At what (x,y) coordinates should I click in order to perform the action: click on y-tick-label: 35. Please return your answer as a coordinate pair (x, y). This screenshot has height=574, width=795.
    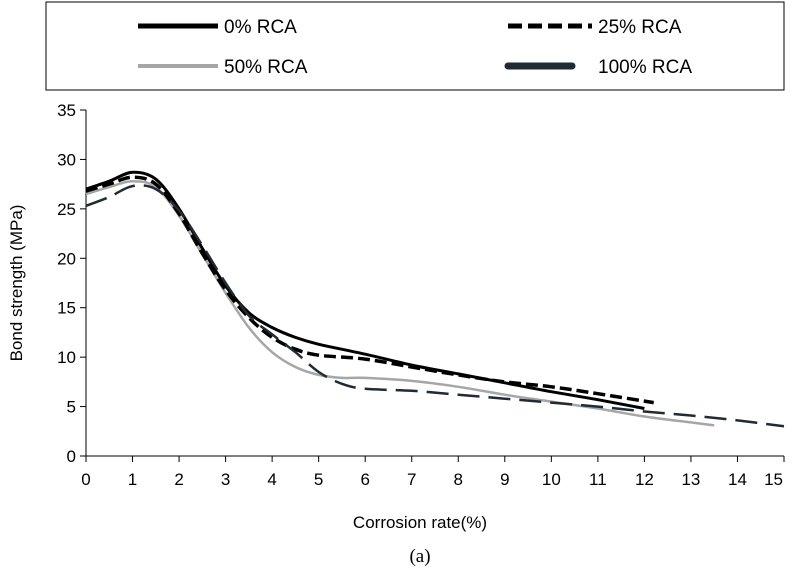
    Looking at the image, I should click on (66, 110).